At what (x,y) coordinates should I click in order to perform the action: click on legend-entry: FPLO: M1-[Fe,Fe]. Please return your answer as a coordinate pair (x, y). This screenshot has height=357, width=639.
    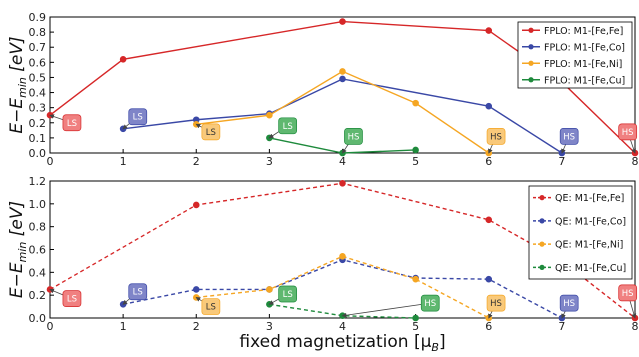
    Looking at the image, I should click on (583, 31).